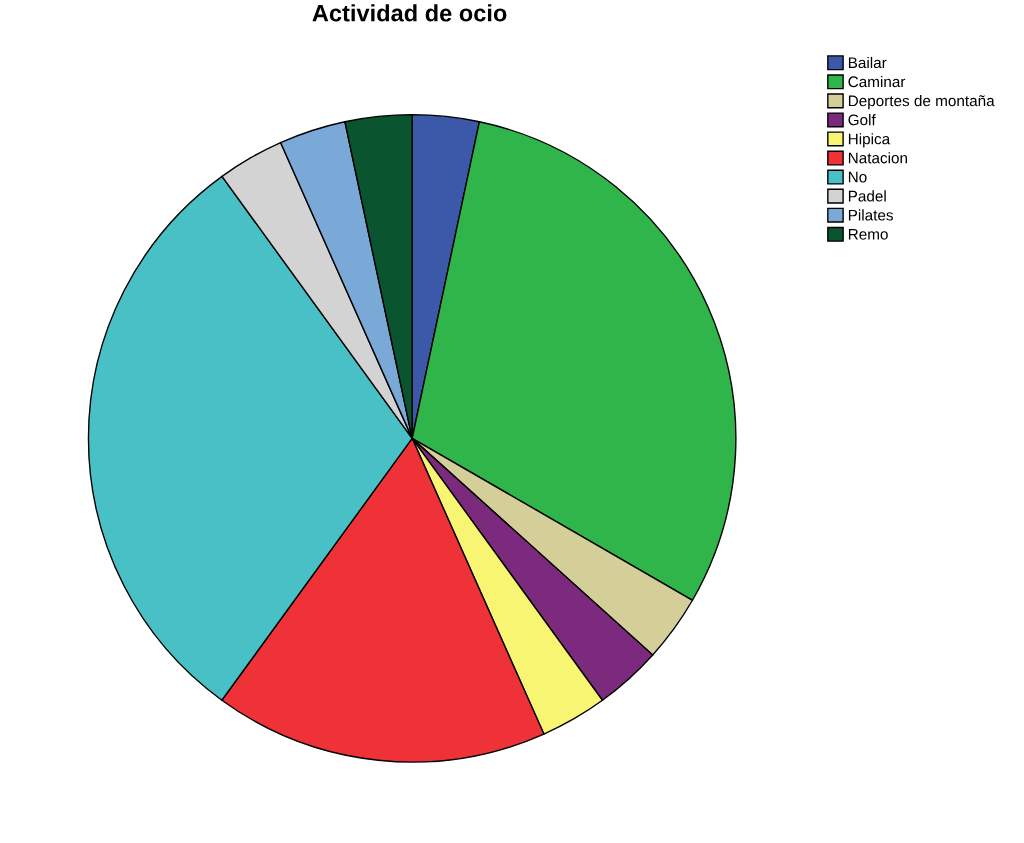 This screenshot has height=843, width=1024. Describe the element at coordinates (857, 177) in the screenshot. I see `legend-label: No` at that location.